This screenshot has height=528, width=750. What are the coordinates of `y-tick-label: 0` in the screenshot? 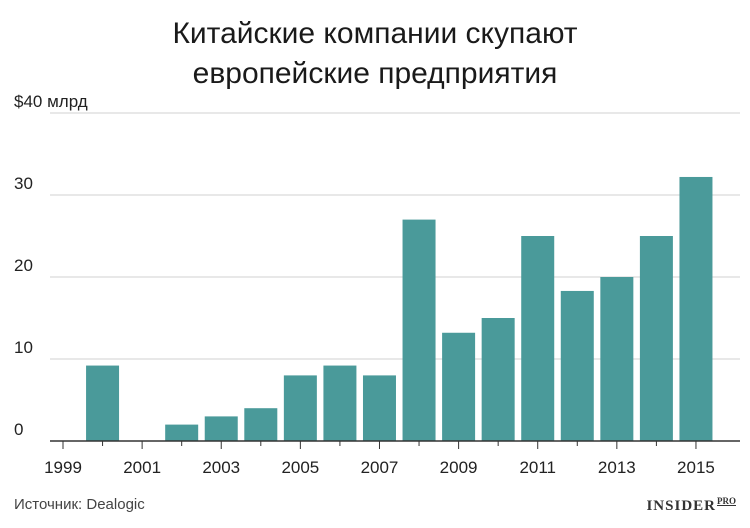 It's located at (18, 429).